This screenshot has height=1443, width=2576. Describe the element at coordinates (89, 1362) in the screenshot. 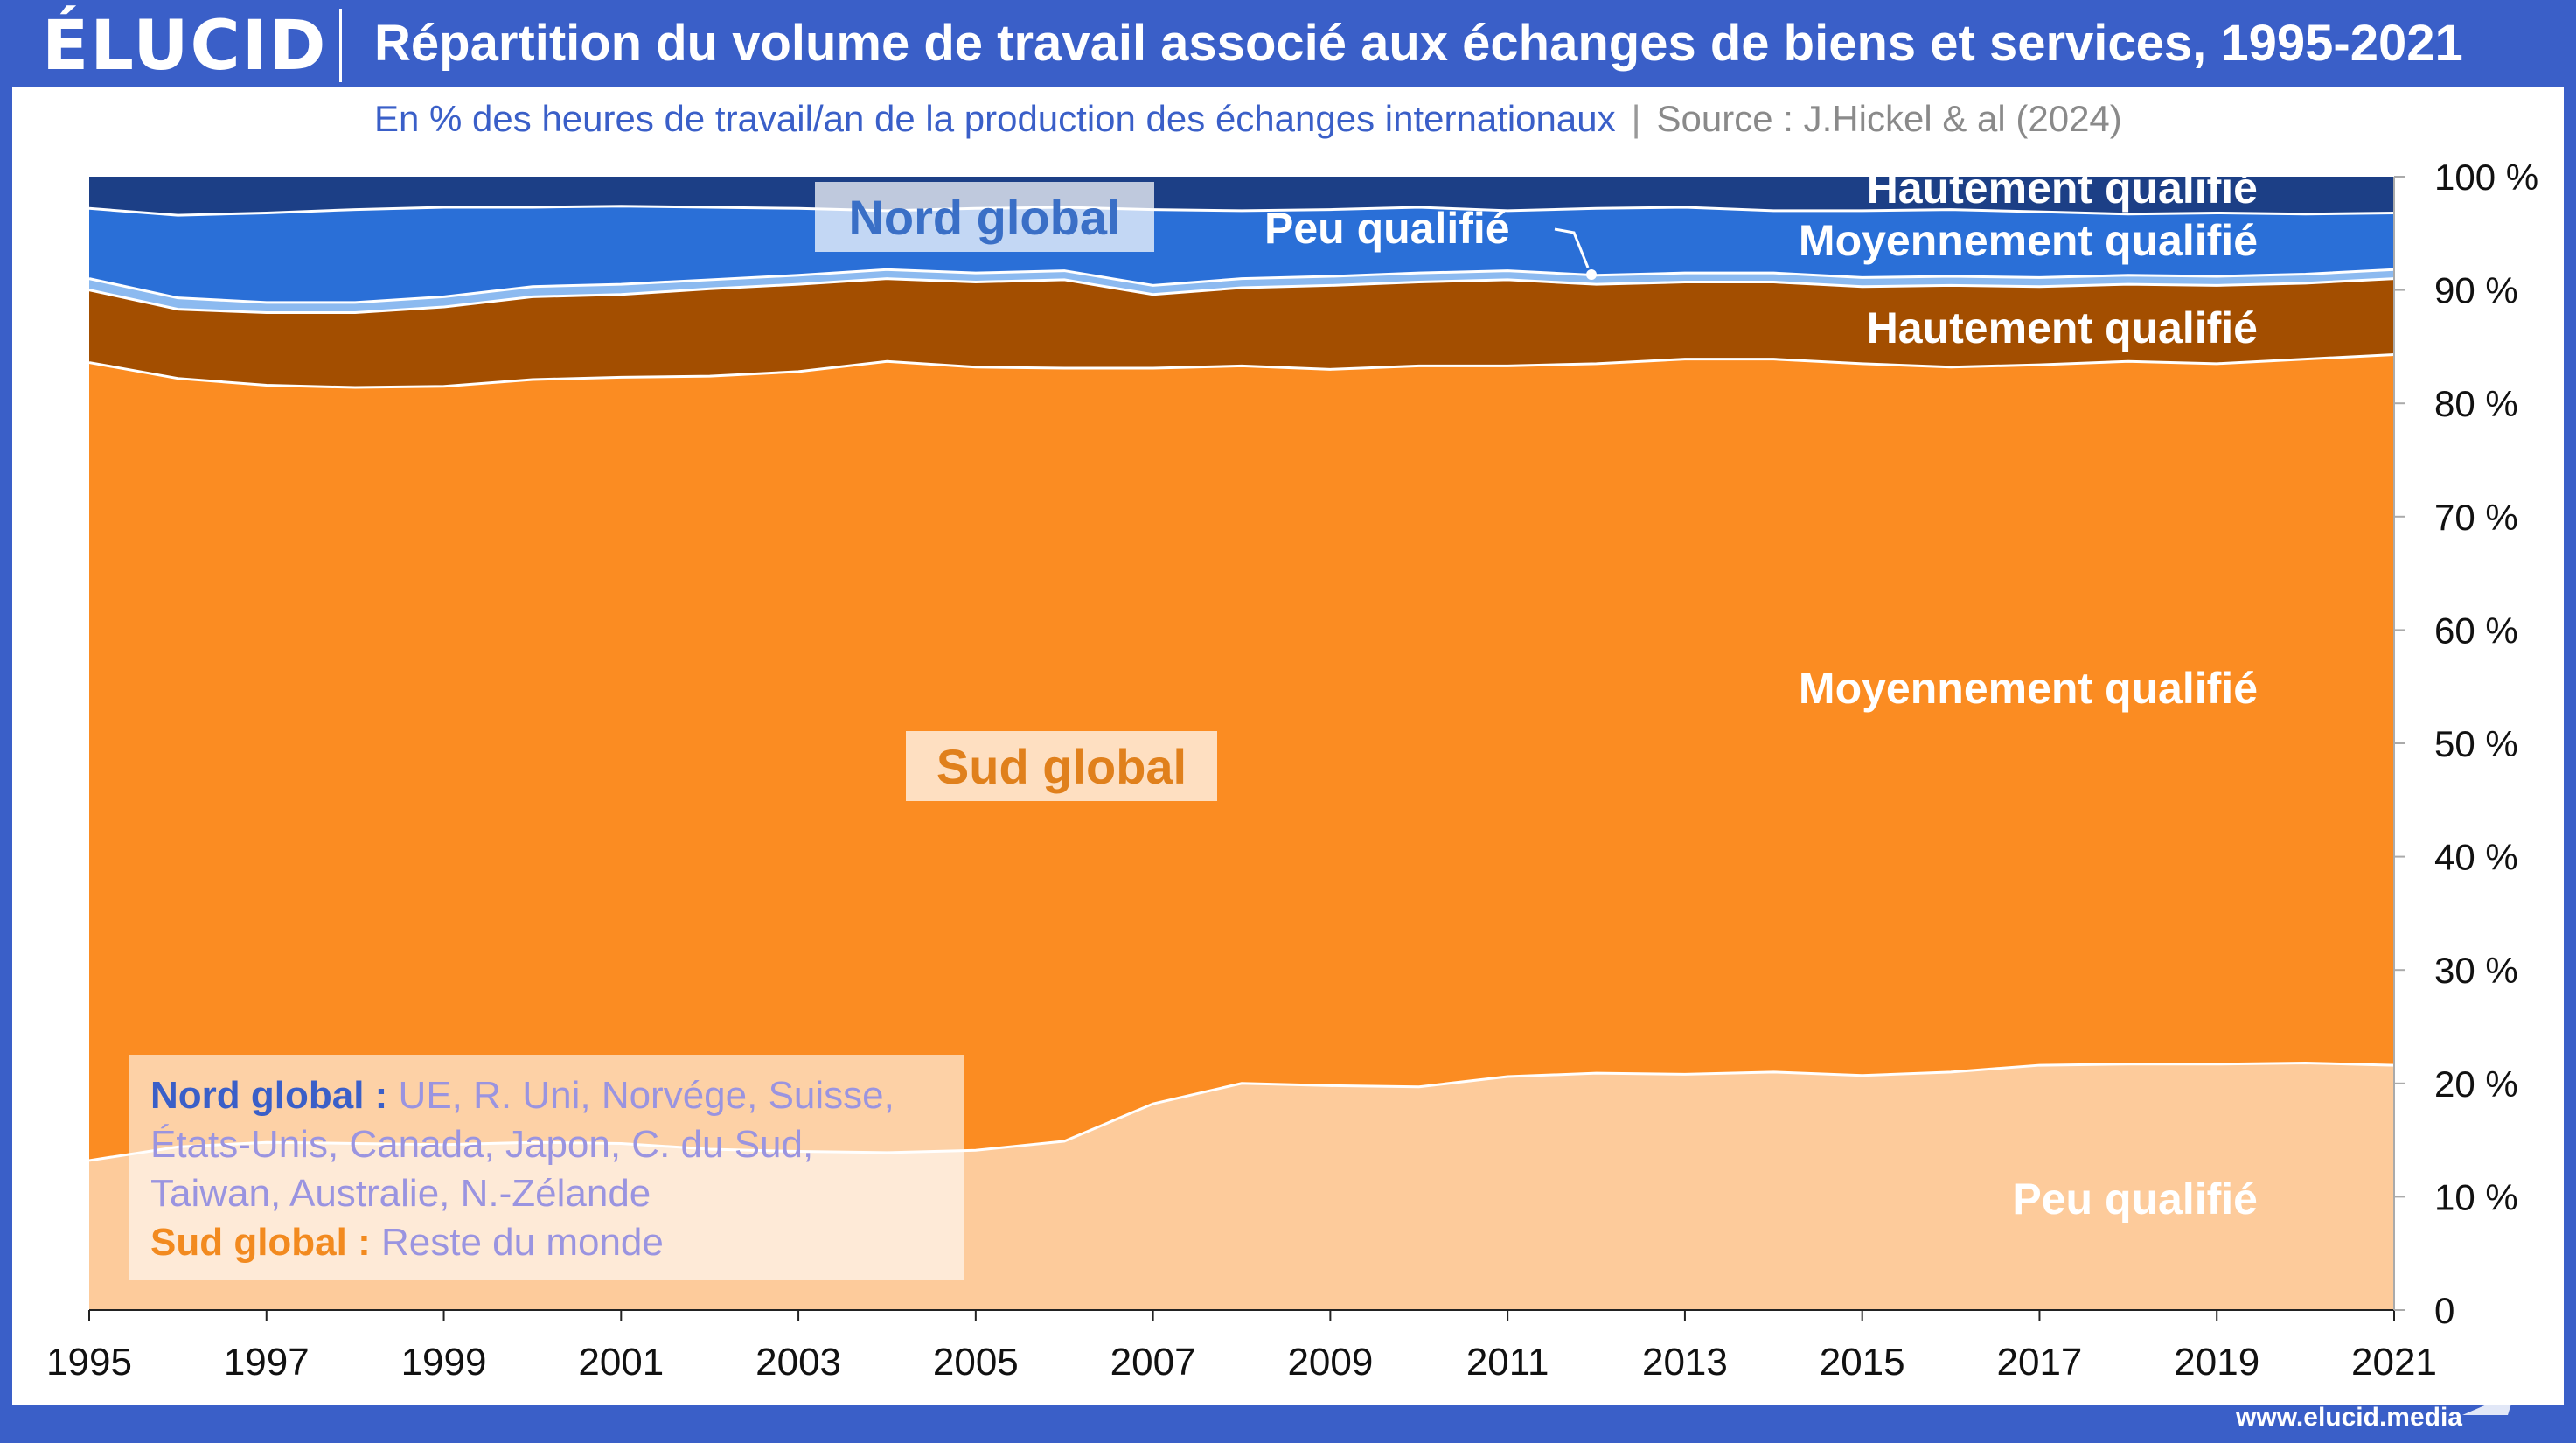

I see `x-tick-label: 1995` at that location.